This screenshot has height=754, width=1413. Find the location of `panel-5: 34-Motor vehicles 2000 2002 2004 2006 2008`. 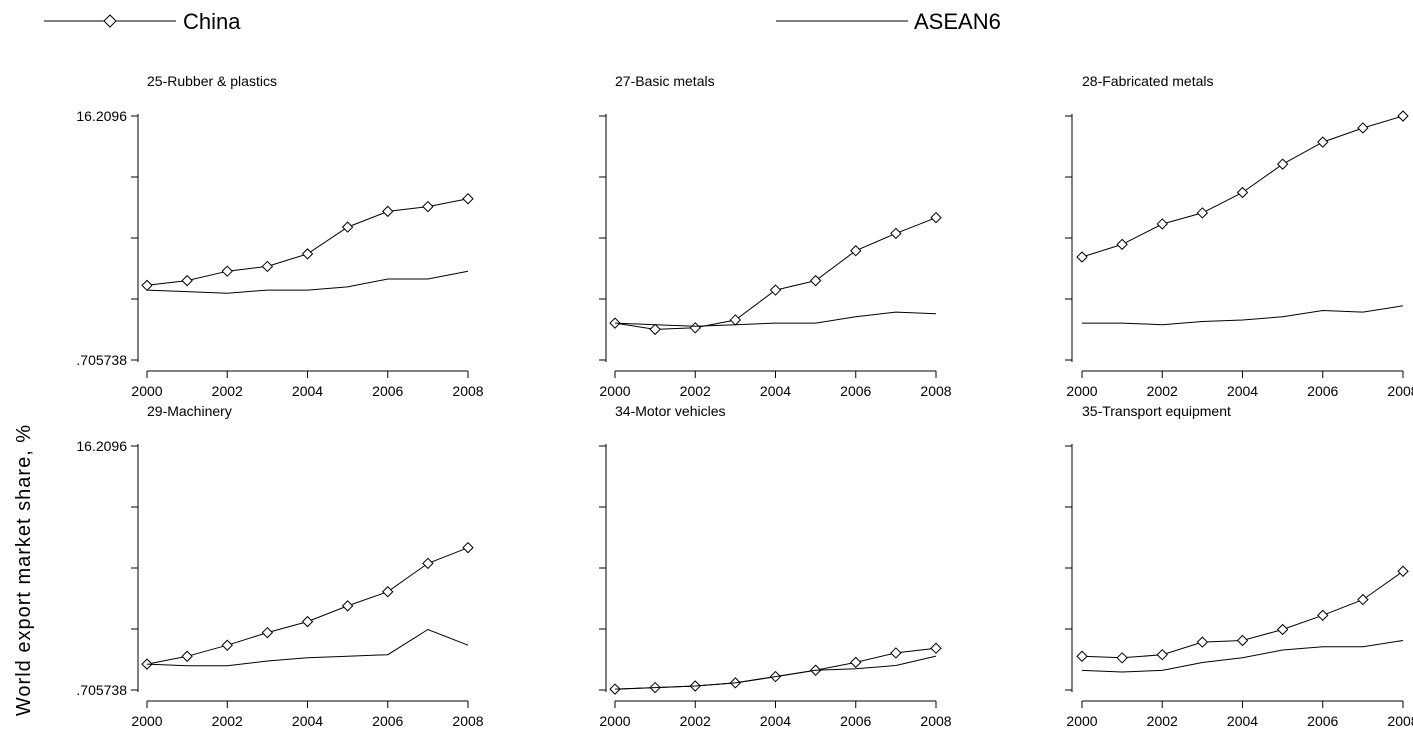

panel-5: 34-Motor vehicles 2000 2002 2004 2006 2008 is located at coordinates (775, 566).